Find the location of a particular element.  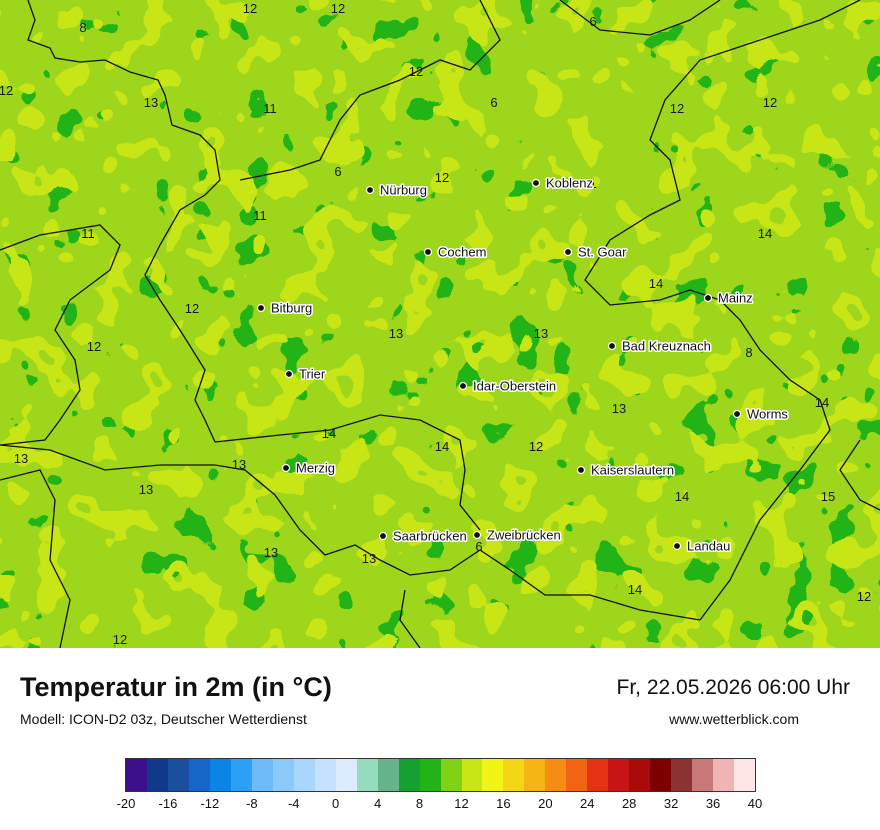

legend-tick-label: -12 is located at coordinates (210, 803).